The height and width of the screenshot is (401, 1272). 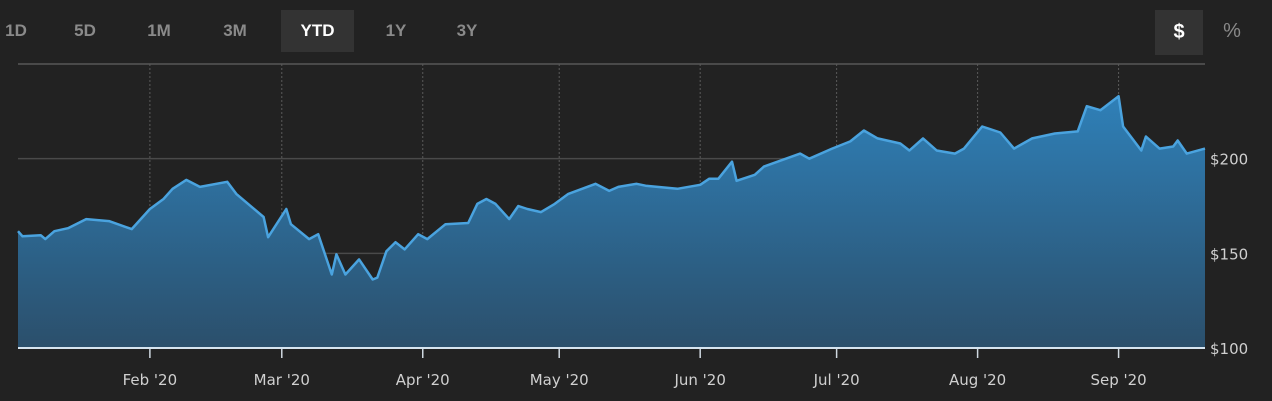 What do you see at coordinates (467, 30) in the screenshot?
I see `range-3y-button: 3Y` at bounding box center [467, 30].